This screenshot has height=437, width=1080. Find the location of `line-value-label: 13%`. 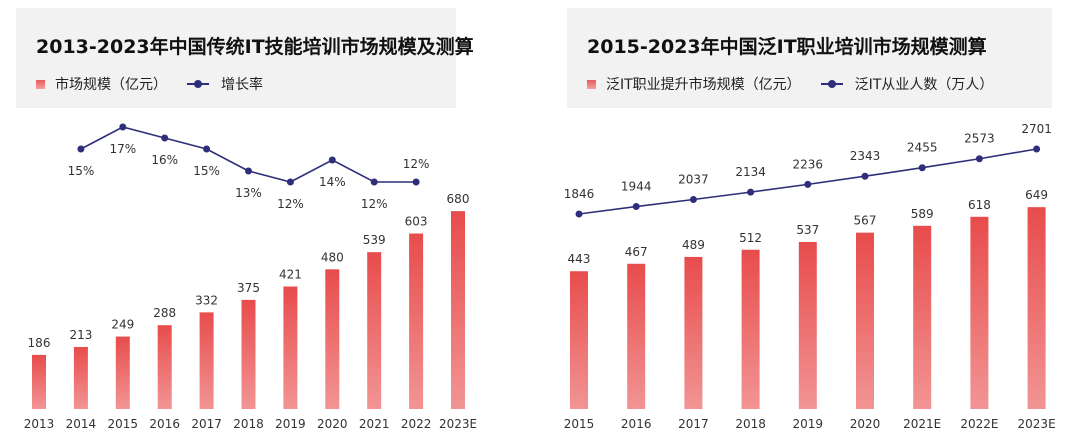

line-value-label: 13% is located at coordinates (248, 193).